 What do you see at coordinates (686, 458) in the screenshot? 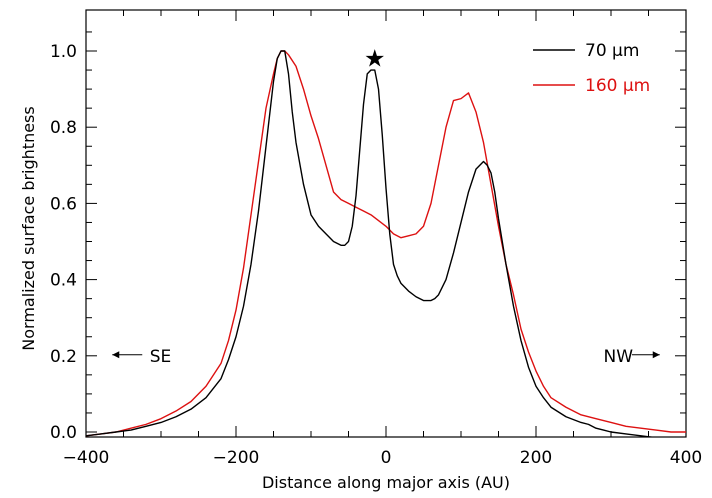
I see `x-tick-label: 400` at bounding box center [686, 458].